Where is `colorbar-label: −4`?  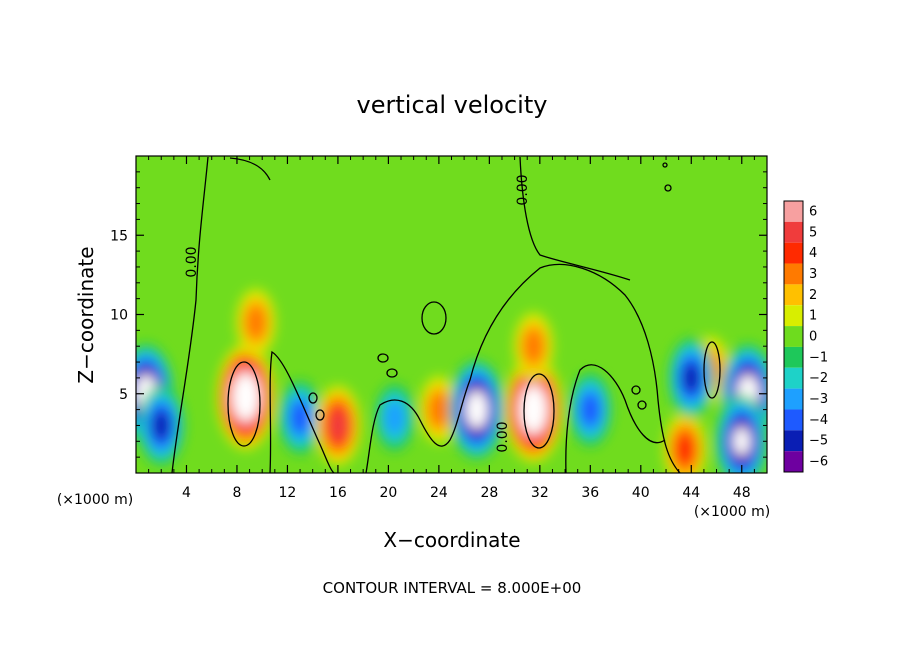
colorbar-label: −4 is located at coordinates (818, 420).